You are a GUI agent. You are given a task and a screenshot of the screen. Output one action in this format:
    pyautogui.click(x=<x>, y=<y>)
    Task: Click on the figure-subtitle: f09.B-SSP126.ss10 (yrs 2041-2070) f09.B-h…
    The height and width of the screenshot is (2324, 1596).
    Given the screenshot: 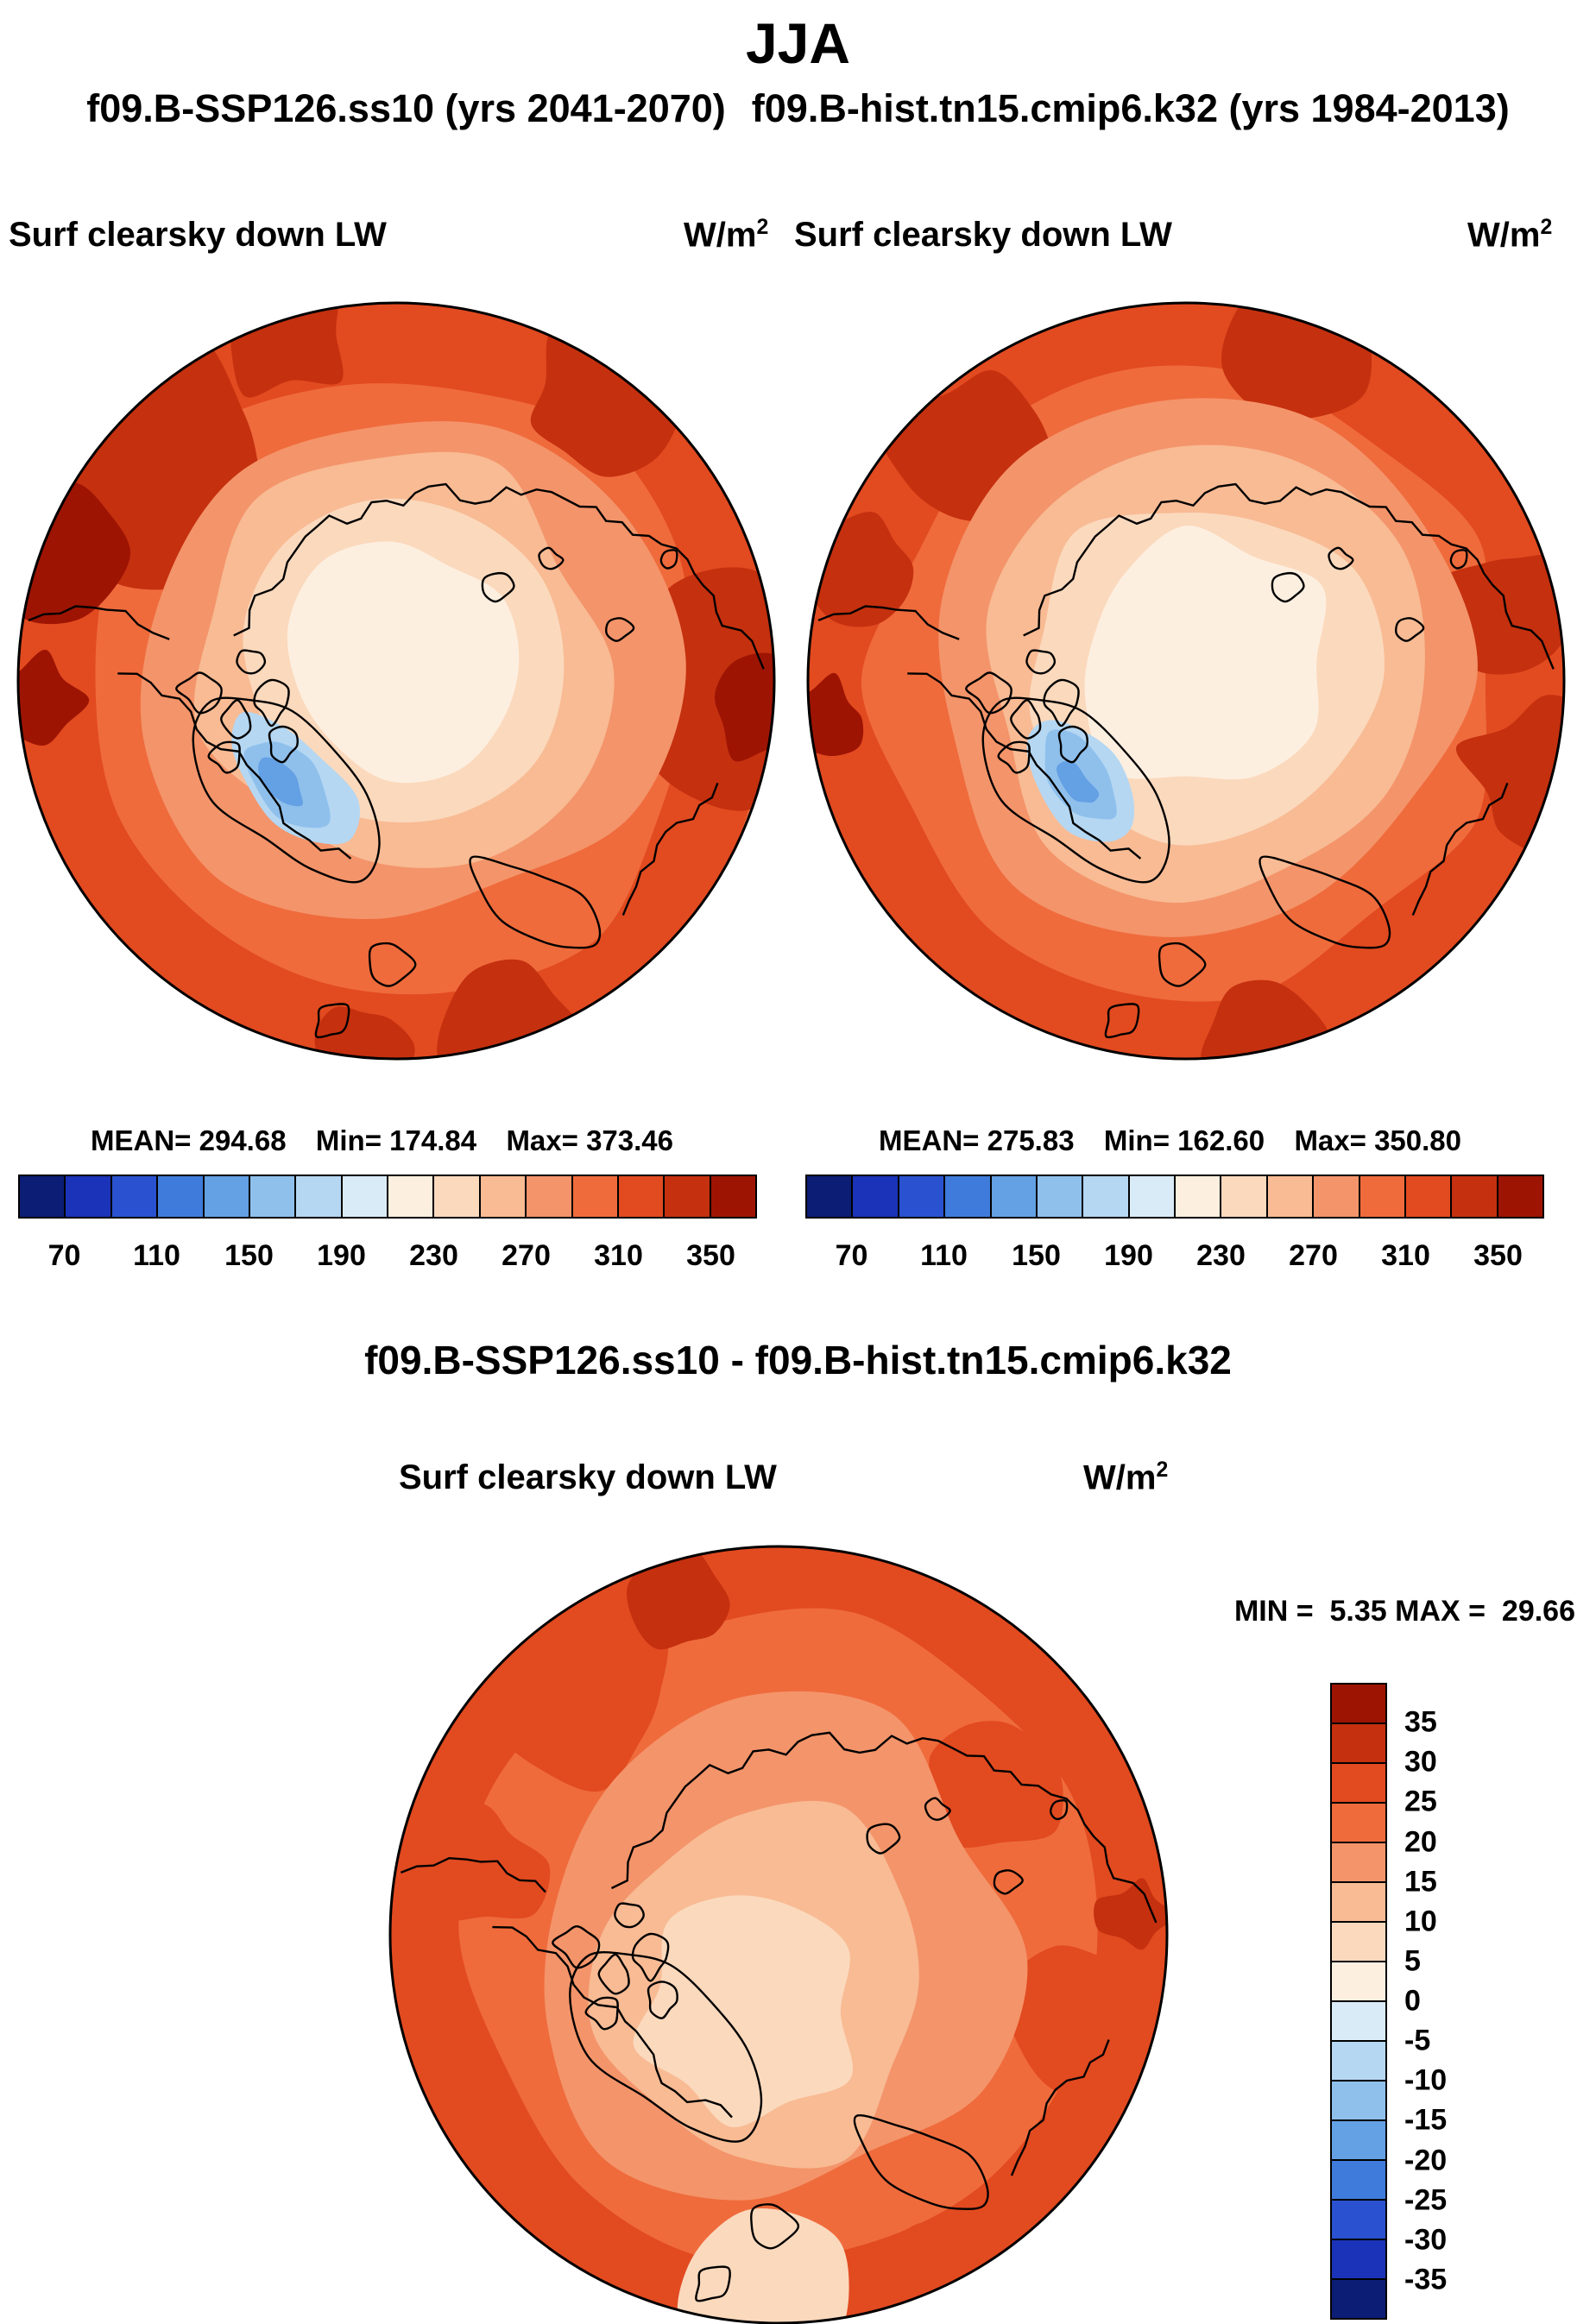 What is the action you would take?
    pyautogui.click(x=798, y=108)
    